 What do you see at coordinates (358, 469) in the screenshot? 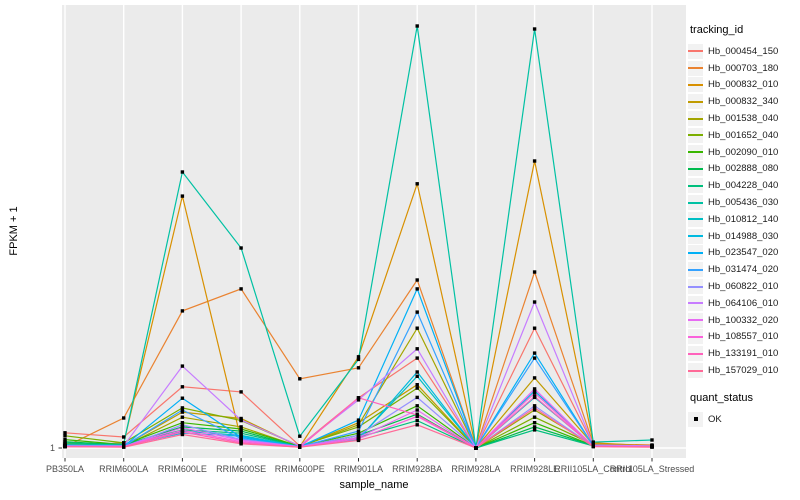
I see `x-tick-label-RRIM901LA: RRIM901LA` at bounding box center [358, 469].